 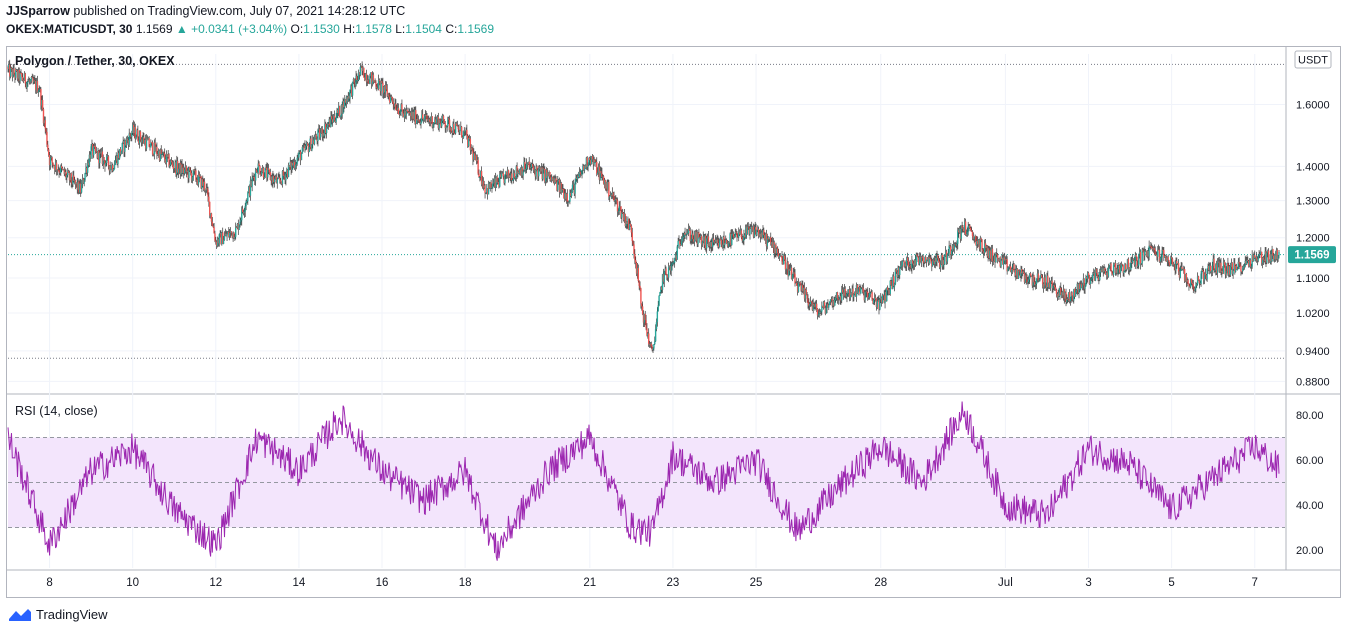 I want to click on price-tick-label: 1.3000, so click(x=1313, y=202).